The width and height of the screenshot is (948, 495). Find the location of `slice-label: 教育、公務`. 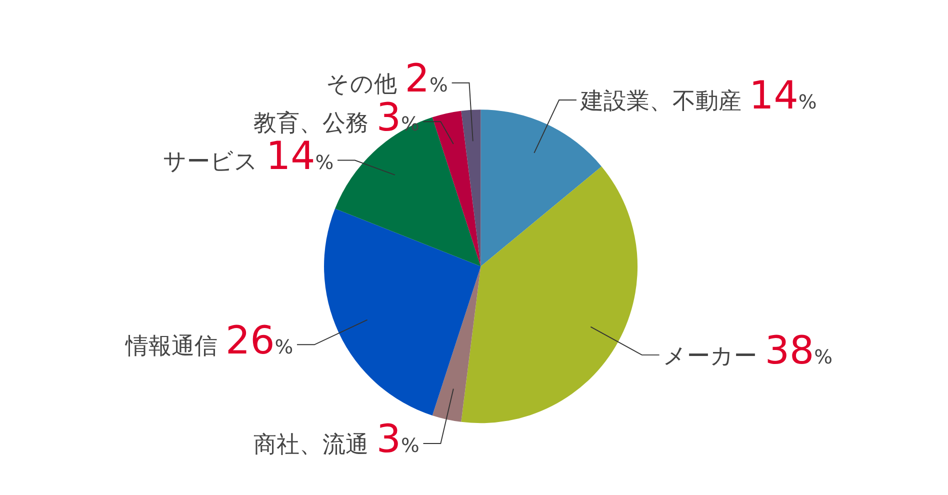

slice-label: 教育、公務 is located at coordinates (311, 122).